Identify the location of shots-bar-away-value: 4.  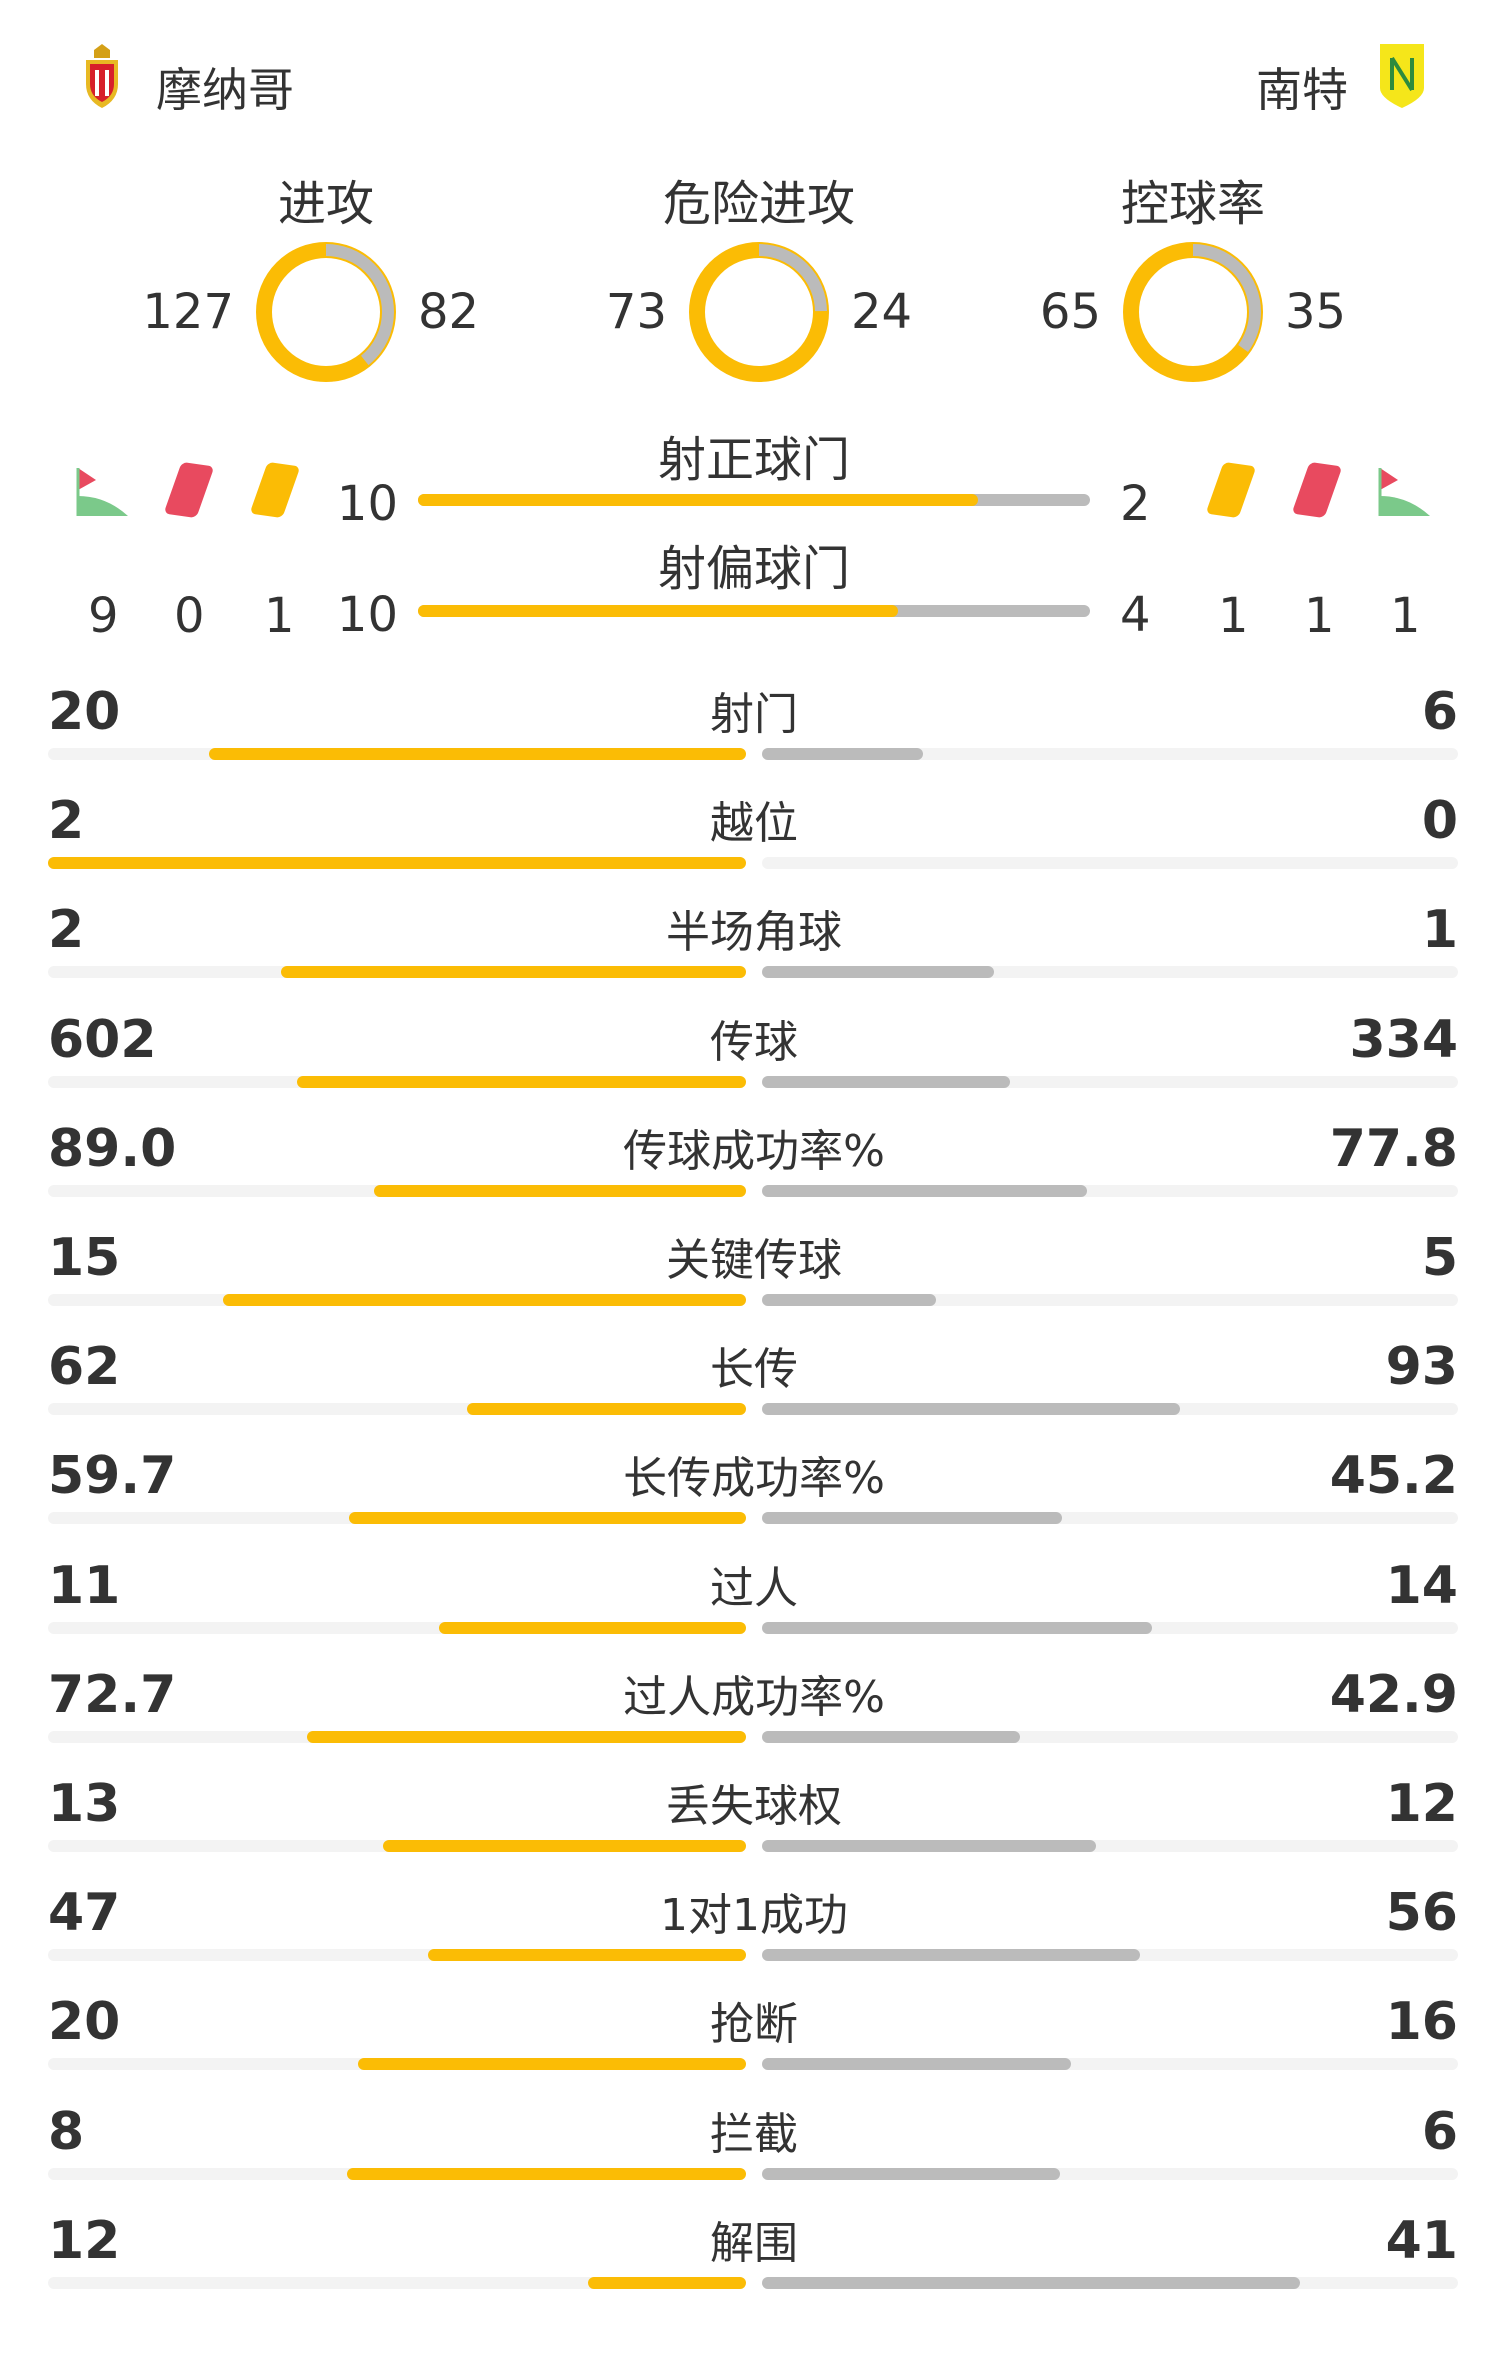
(1135, 615).